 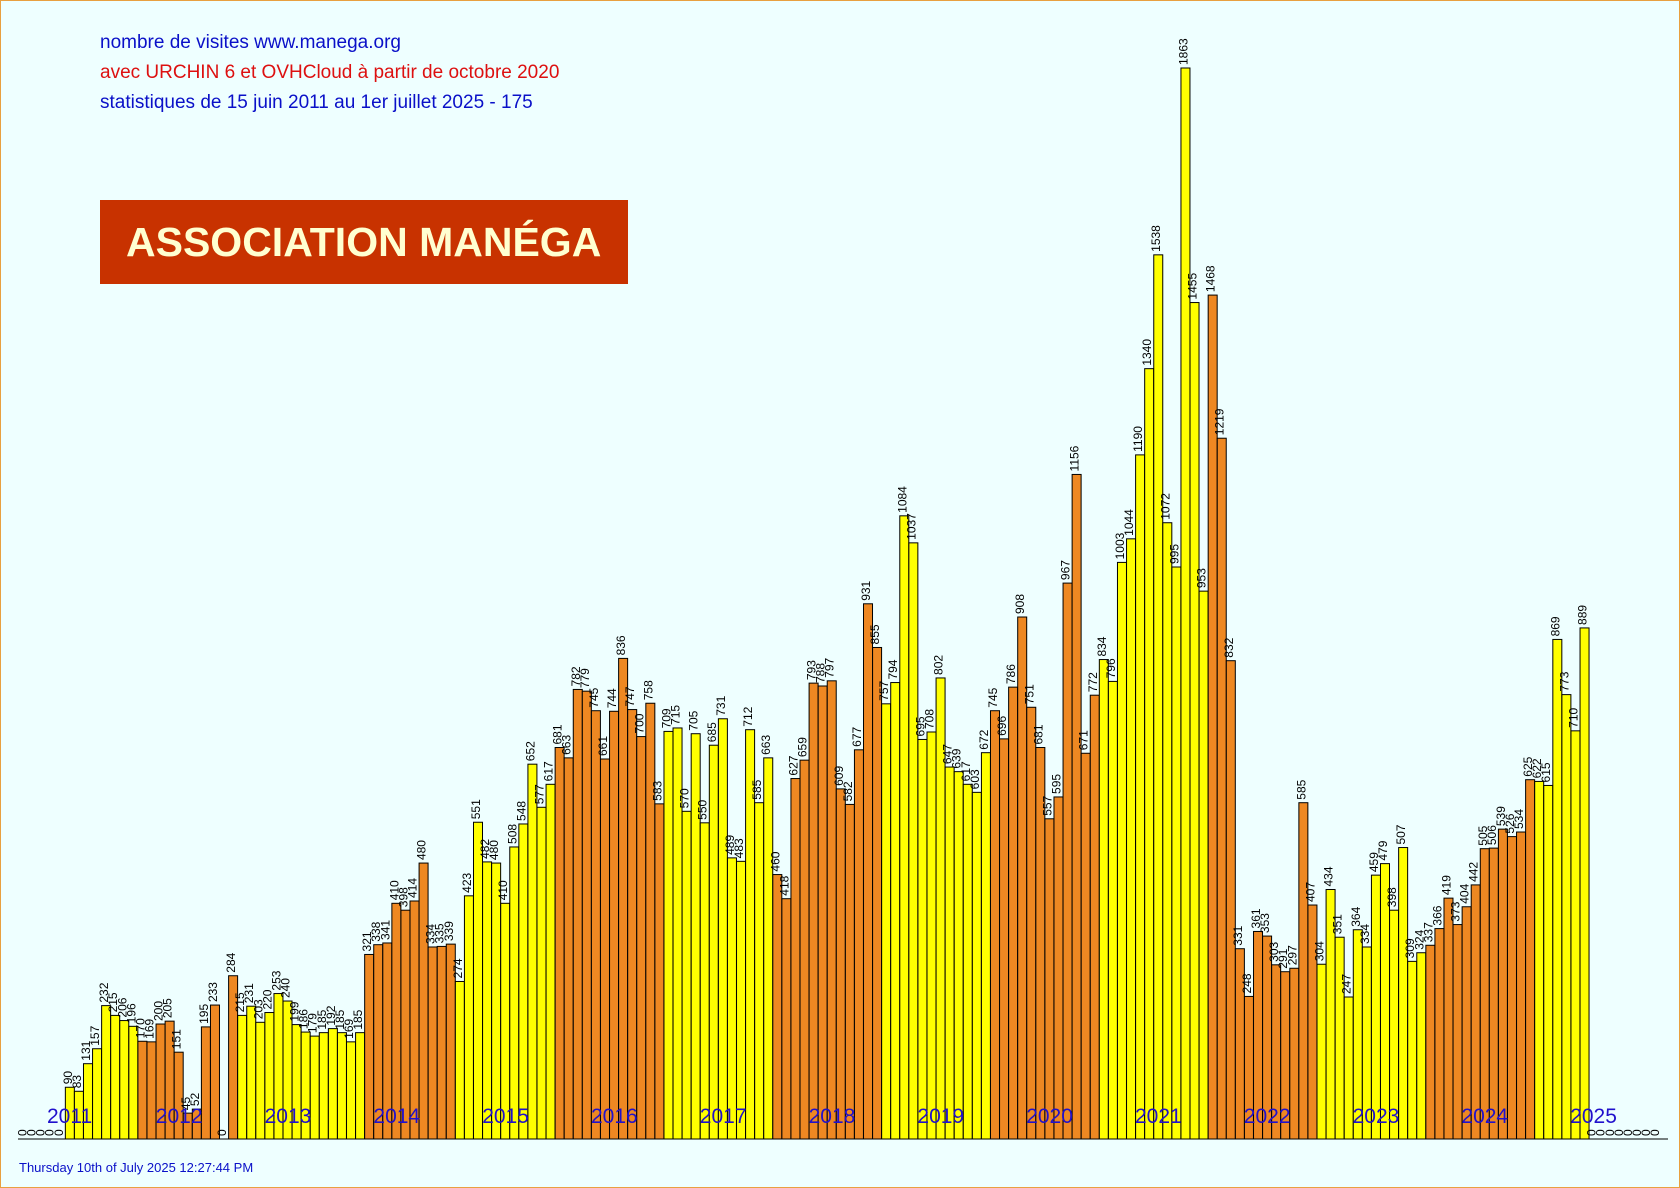 I want to click on year-label: 2023, so click(x=1376, y=1116).